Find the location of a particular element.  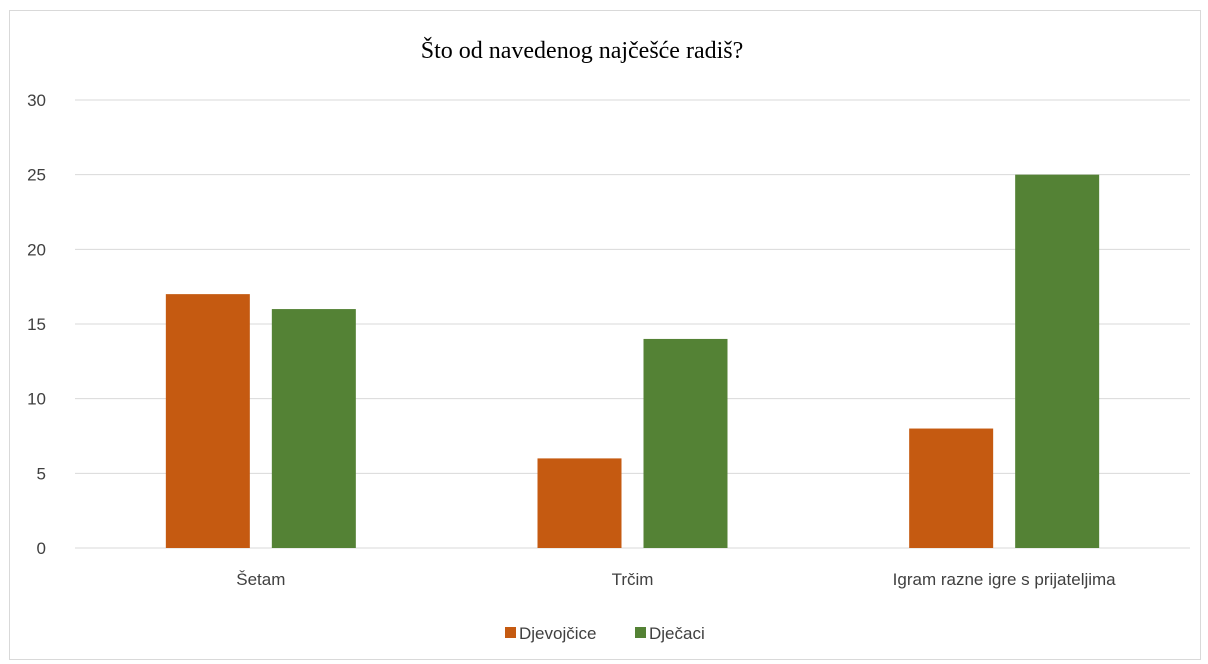

x-tick-label: Šetam is located at coordinates (260, 579).